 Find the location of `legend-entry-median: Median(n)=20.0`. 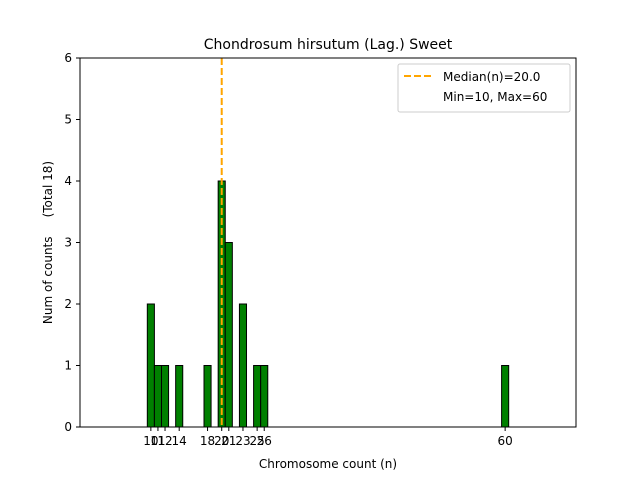

legend-entry-median: Median(n)=20.0 is located at coordinates (491, 77).